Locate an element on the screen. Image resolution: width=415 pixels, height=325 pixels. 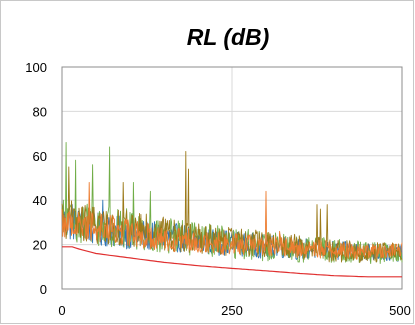
chart-title: RL (dB) is located at coordinates (228, 37).